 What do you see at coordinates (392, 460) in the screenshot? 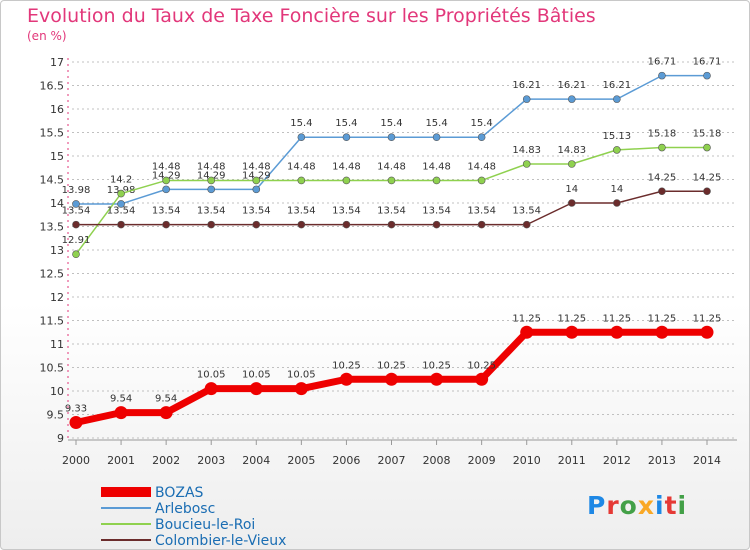
I see `x-tick-label: 2007` at bounding box center [392, 460].